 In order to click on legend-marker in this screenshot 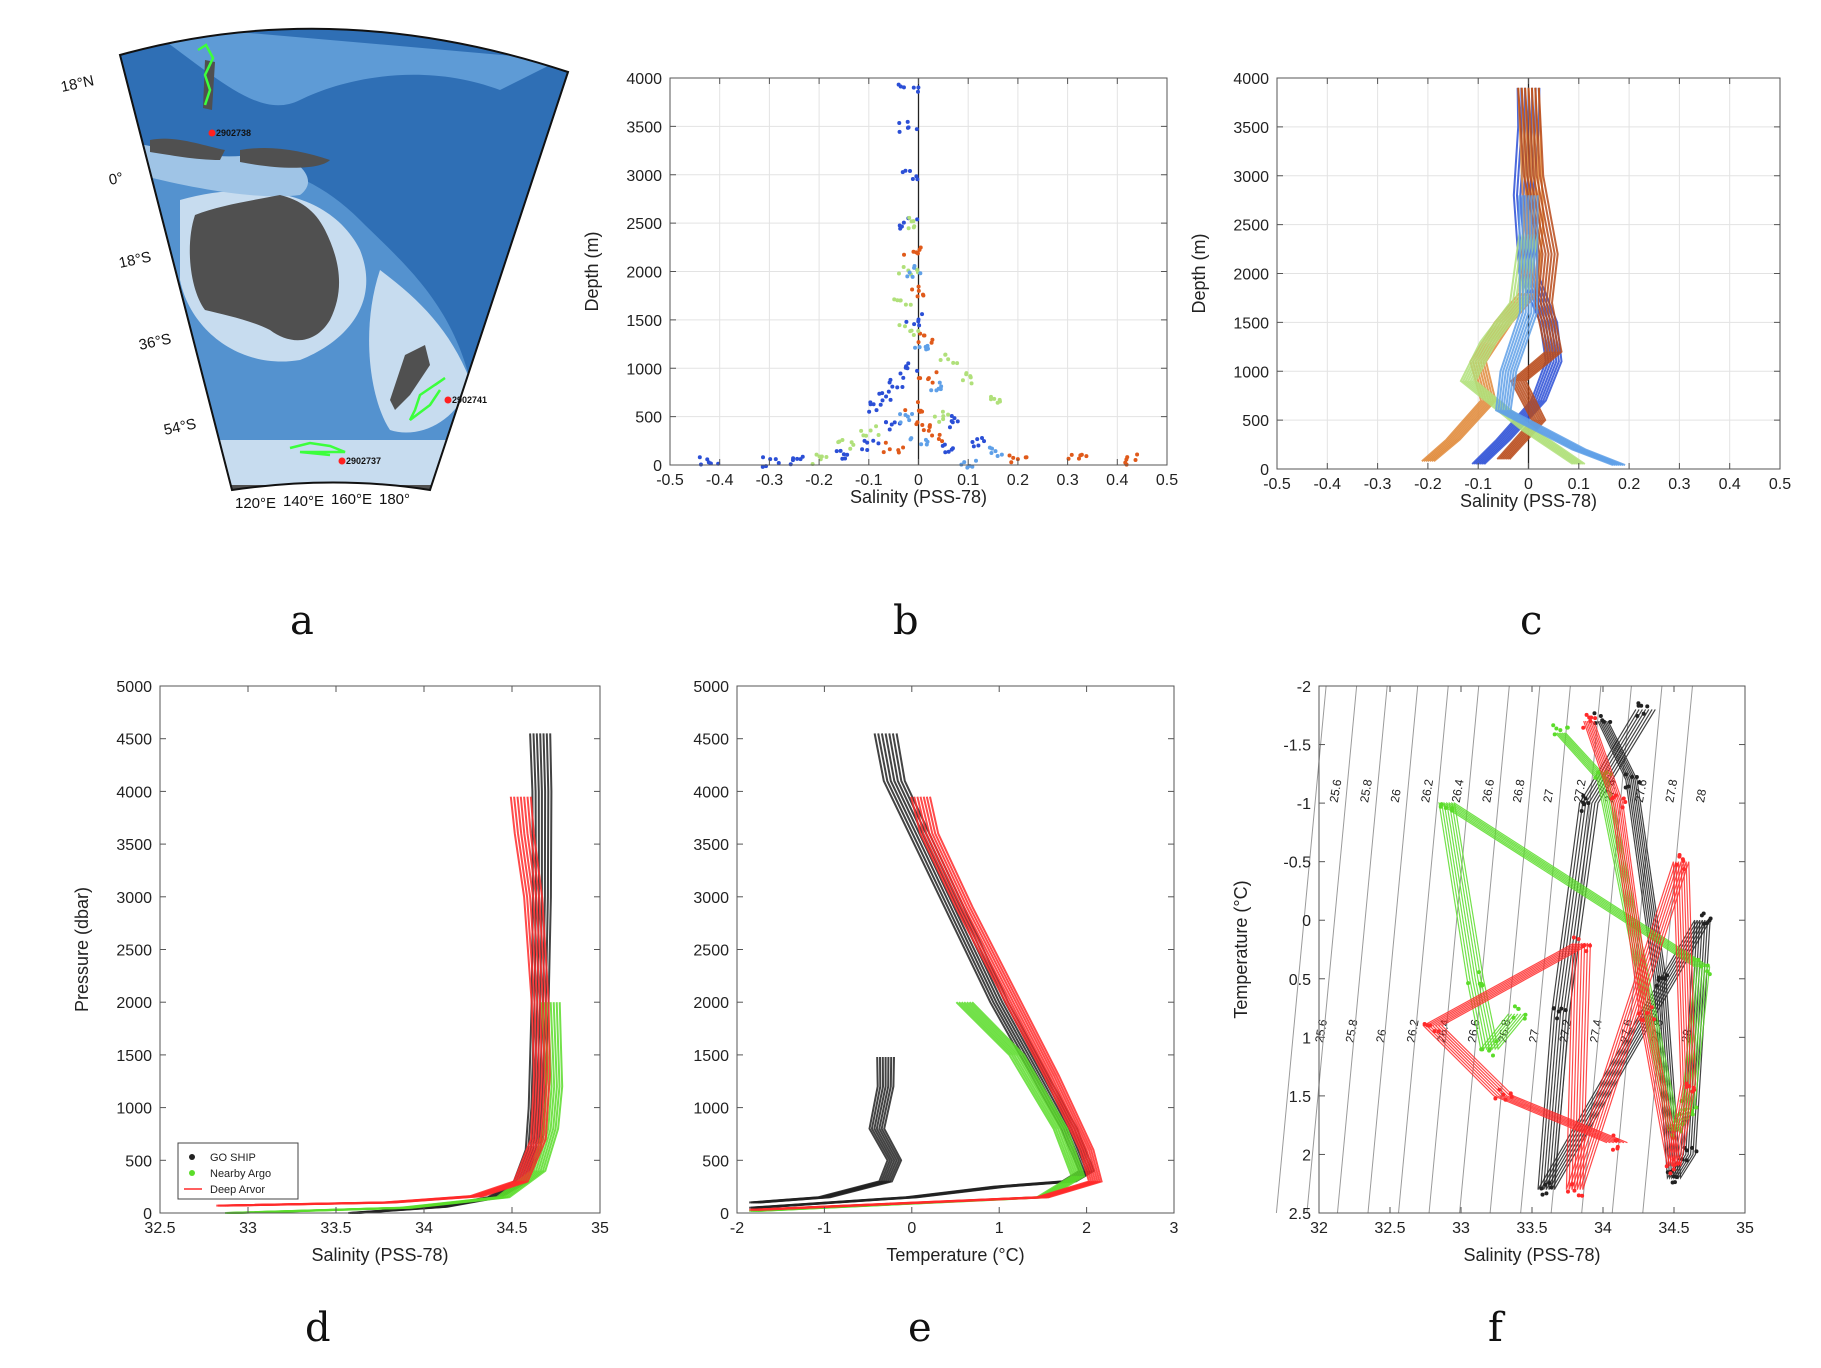, I will do `click(192, 1173)`.